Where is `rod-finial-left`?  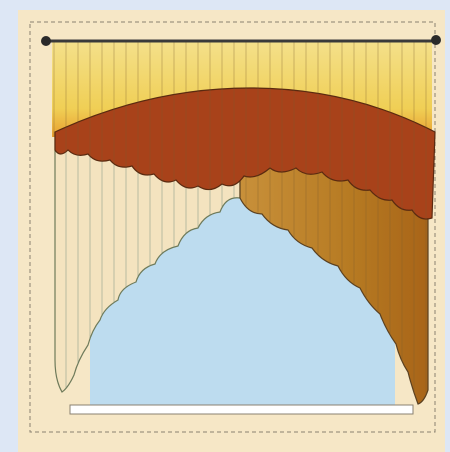
rod-finial-left is located at coordinates (46, 41).